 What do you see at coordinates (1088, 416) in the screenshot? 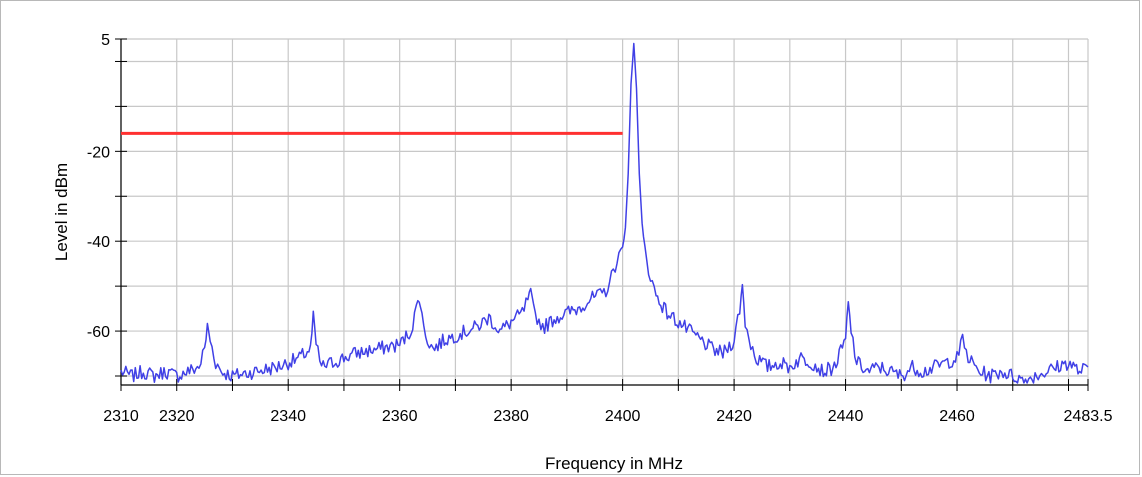
I see `x-tick-label: 2483.5` at bounding box center [1088, 416].